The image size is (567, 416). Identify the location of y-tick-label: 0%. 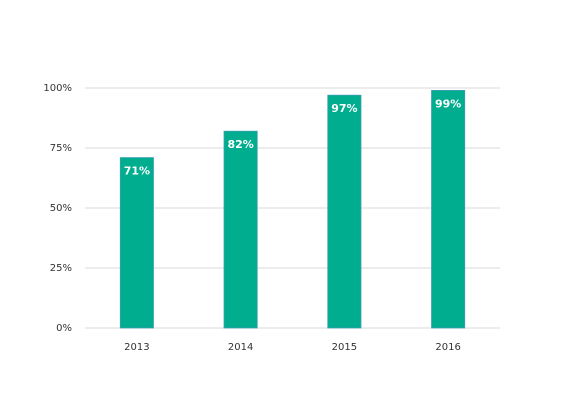
(64, 328).